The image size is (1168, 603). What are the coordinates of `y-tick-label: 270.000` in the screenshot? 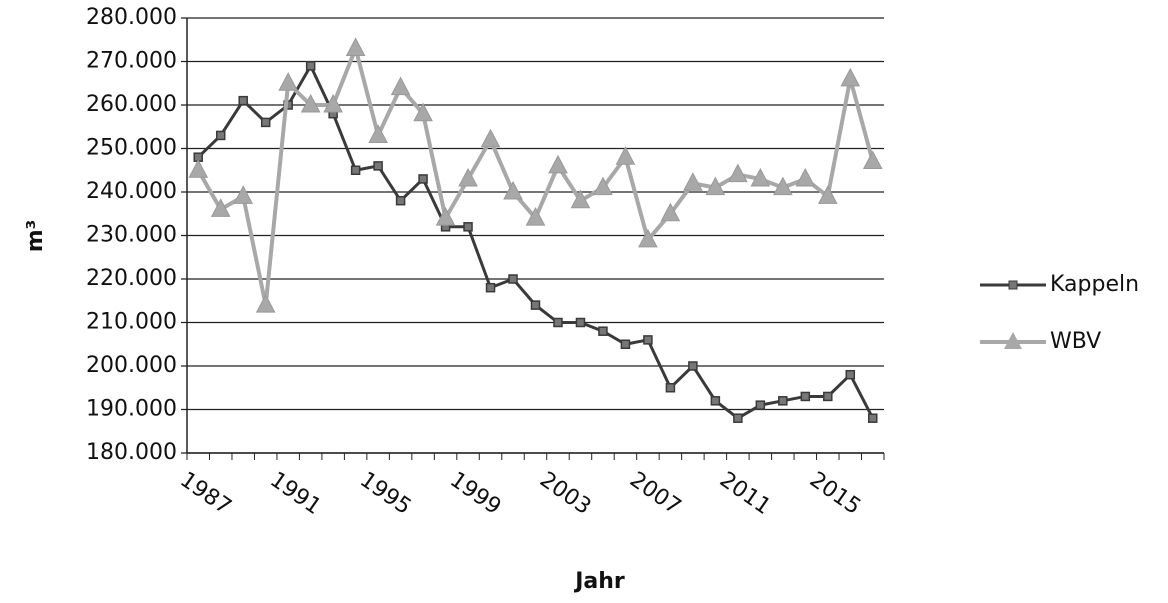 It's located at (131, 61).